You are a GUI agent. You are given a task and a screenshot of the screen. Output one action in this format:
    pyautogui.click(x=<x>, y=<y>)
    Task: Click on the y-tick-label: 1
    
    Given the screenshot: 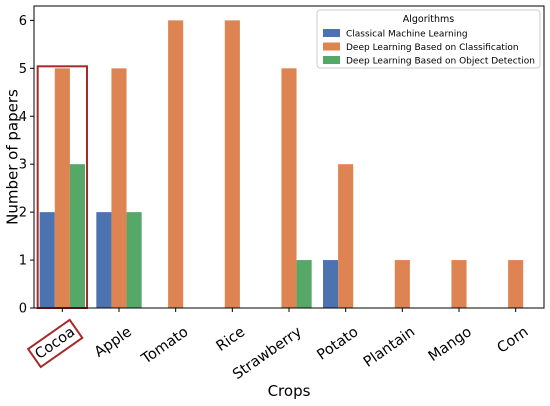 What is the action you would take?
    pyautogui.click(x=23, y=261)
    